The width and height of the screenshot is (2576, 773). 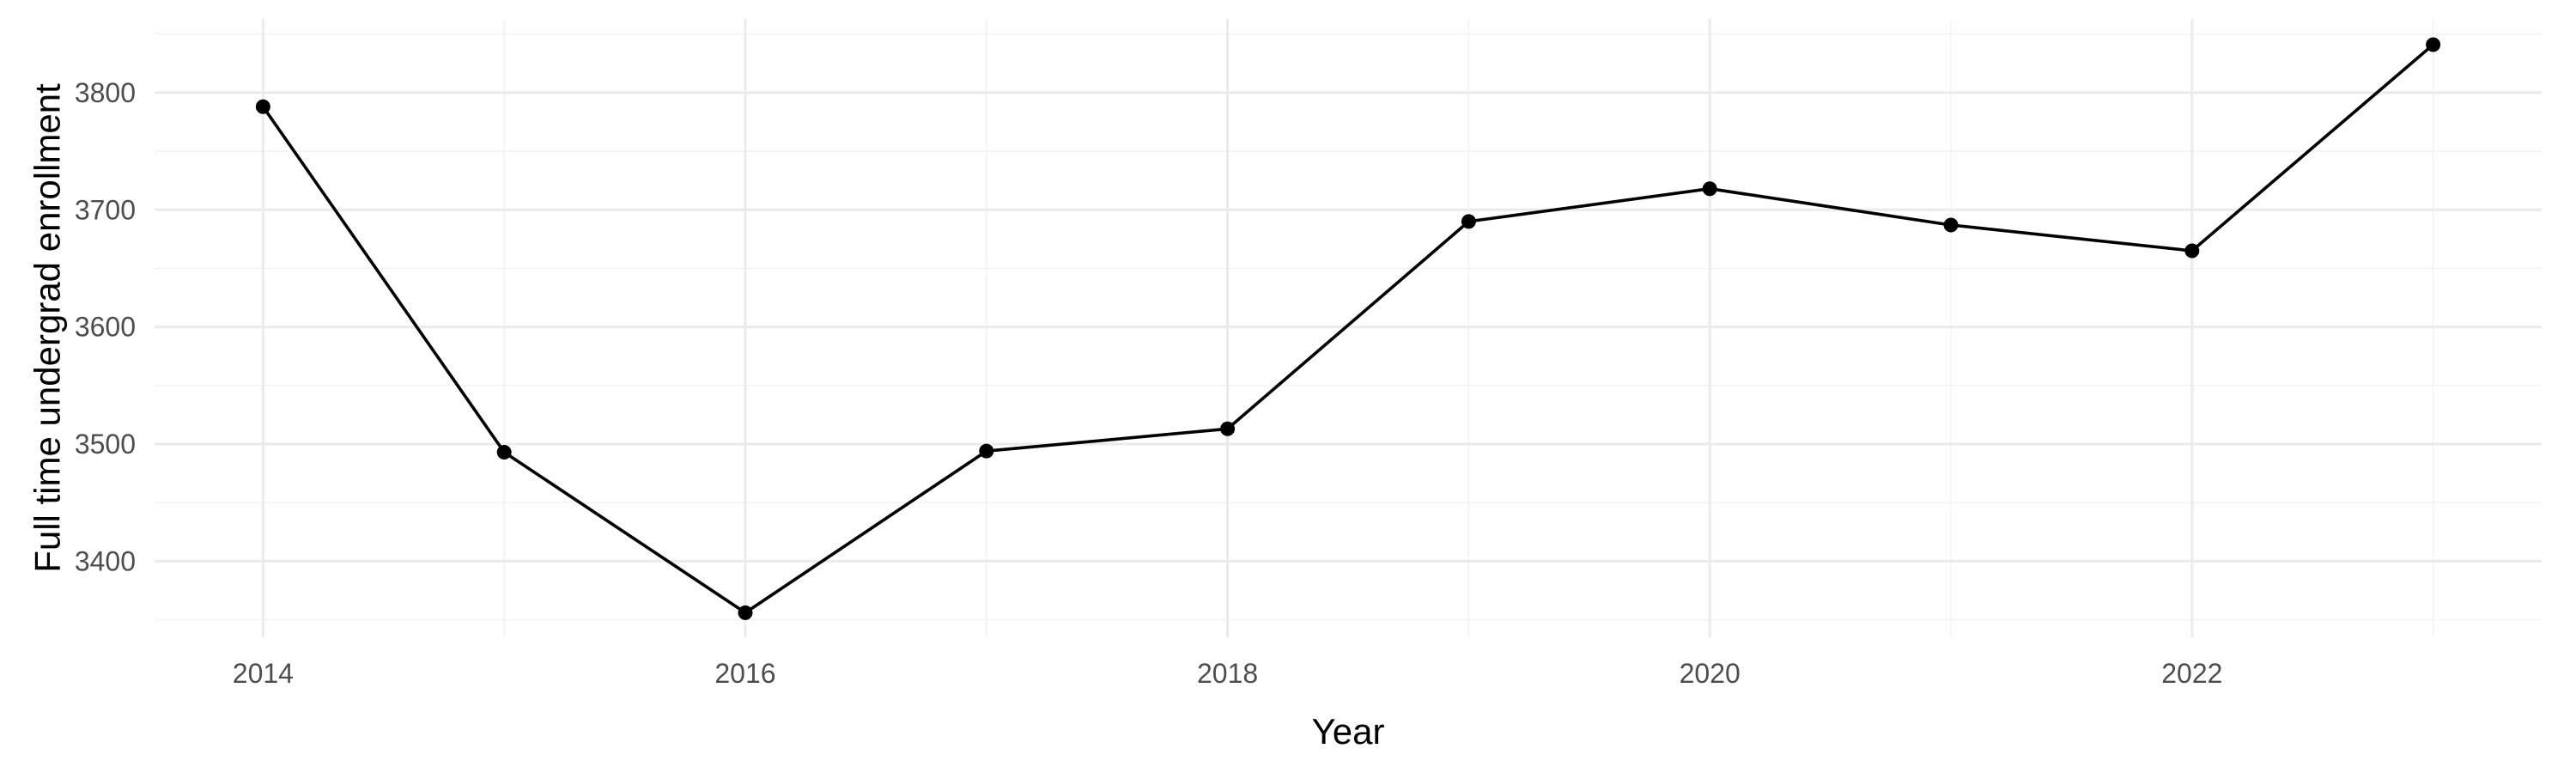 What do you see at coordinates (262, 106) in the screenshot?
I see `data-point-2014` at bounding box center [262, 106].